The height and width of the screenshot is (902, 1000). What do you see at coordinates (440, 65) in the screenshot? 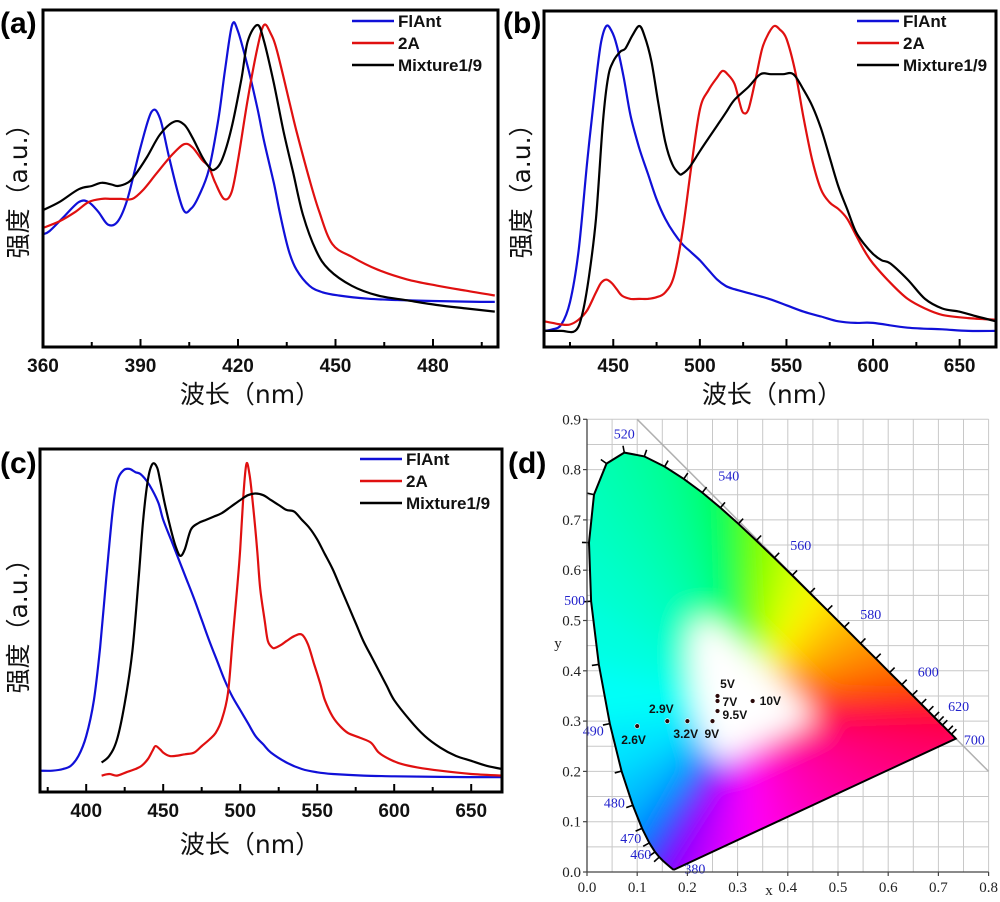
I see `panel-a-legend-label: Mixture1/9` at bounding box center [440, 65].